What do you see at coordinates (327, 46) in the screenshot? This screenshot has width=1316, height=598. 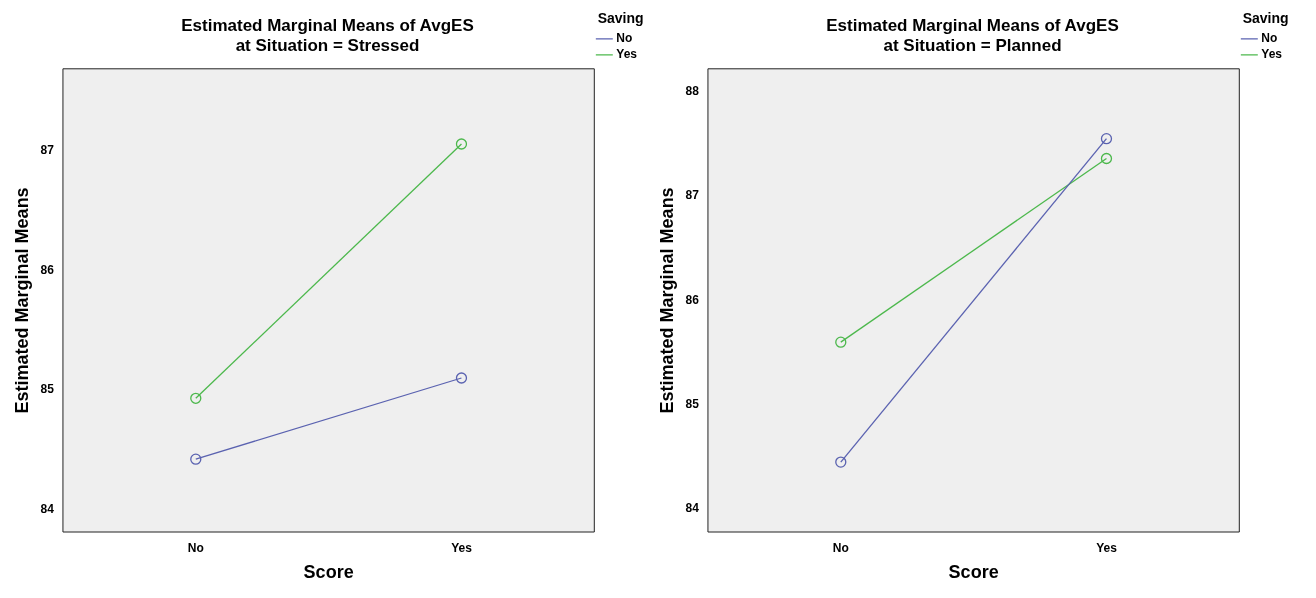 I see `chart-subtitle: at Situation = Stressed` at bounding box center [327, 46].